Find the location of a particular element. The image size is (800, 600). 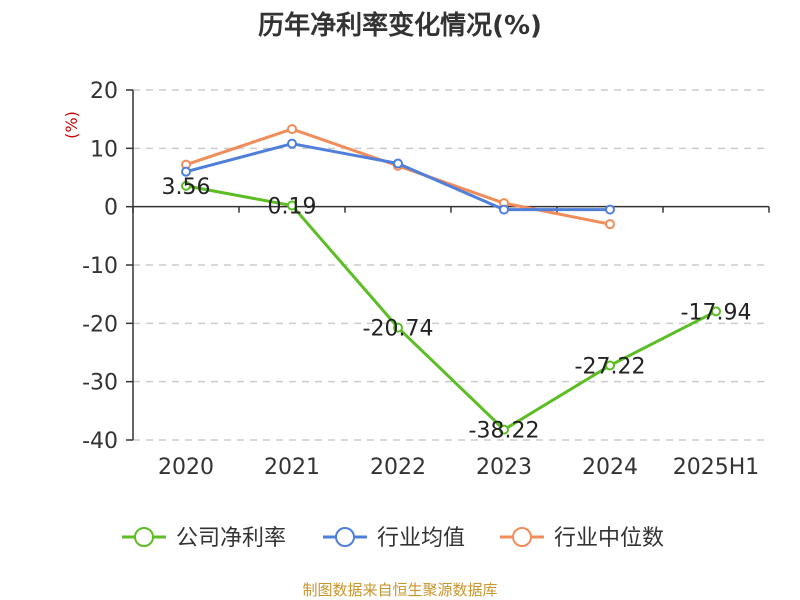

y-tick-label: -20 is located at coordinates (100, 324).